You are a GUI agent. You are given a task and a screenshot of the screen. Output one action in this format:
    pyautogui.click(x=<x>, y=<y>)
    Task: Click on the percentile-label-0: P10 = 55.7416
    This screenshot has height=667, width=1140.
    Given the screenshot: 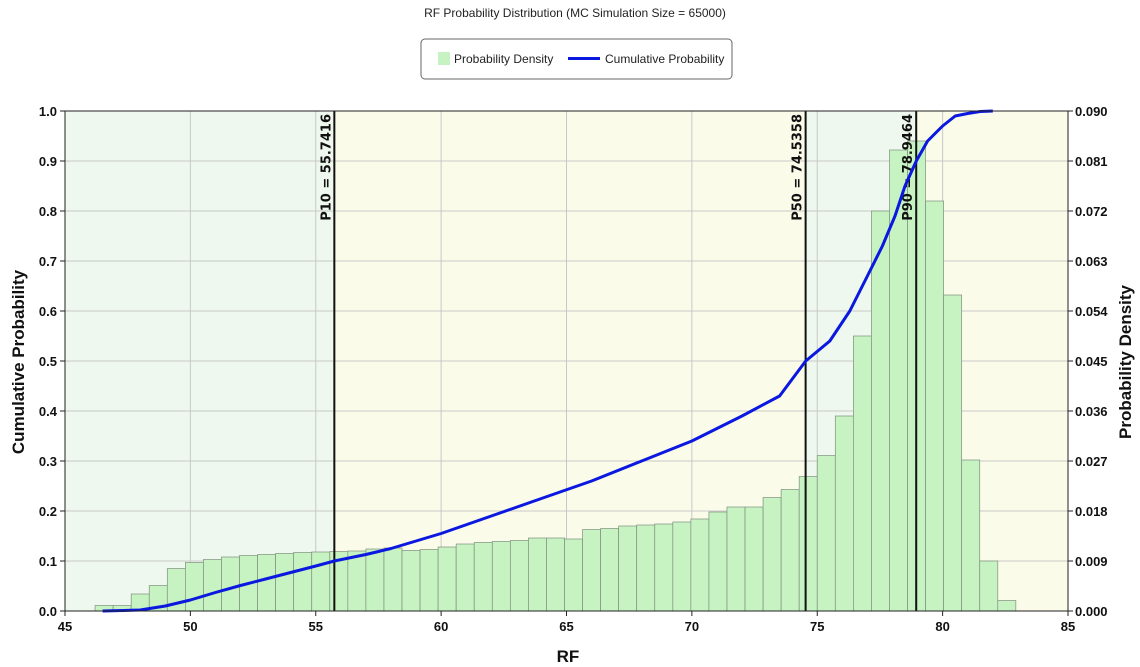 What is the action you would take?
    pyautogui.click(x=326, y=167)
    